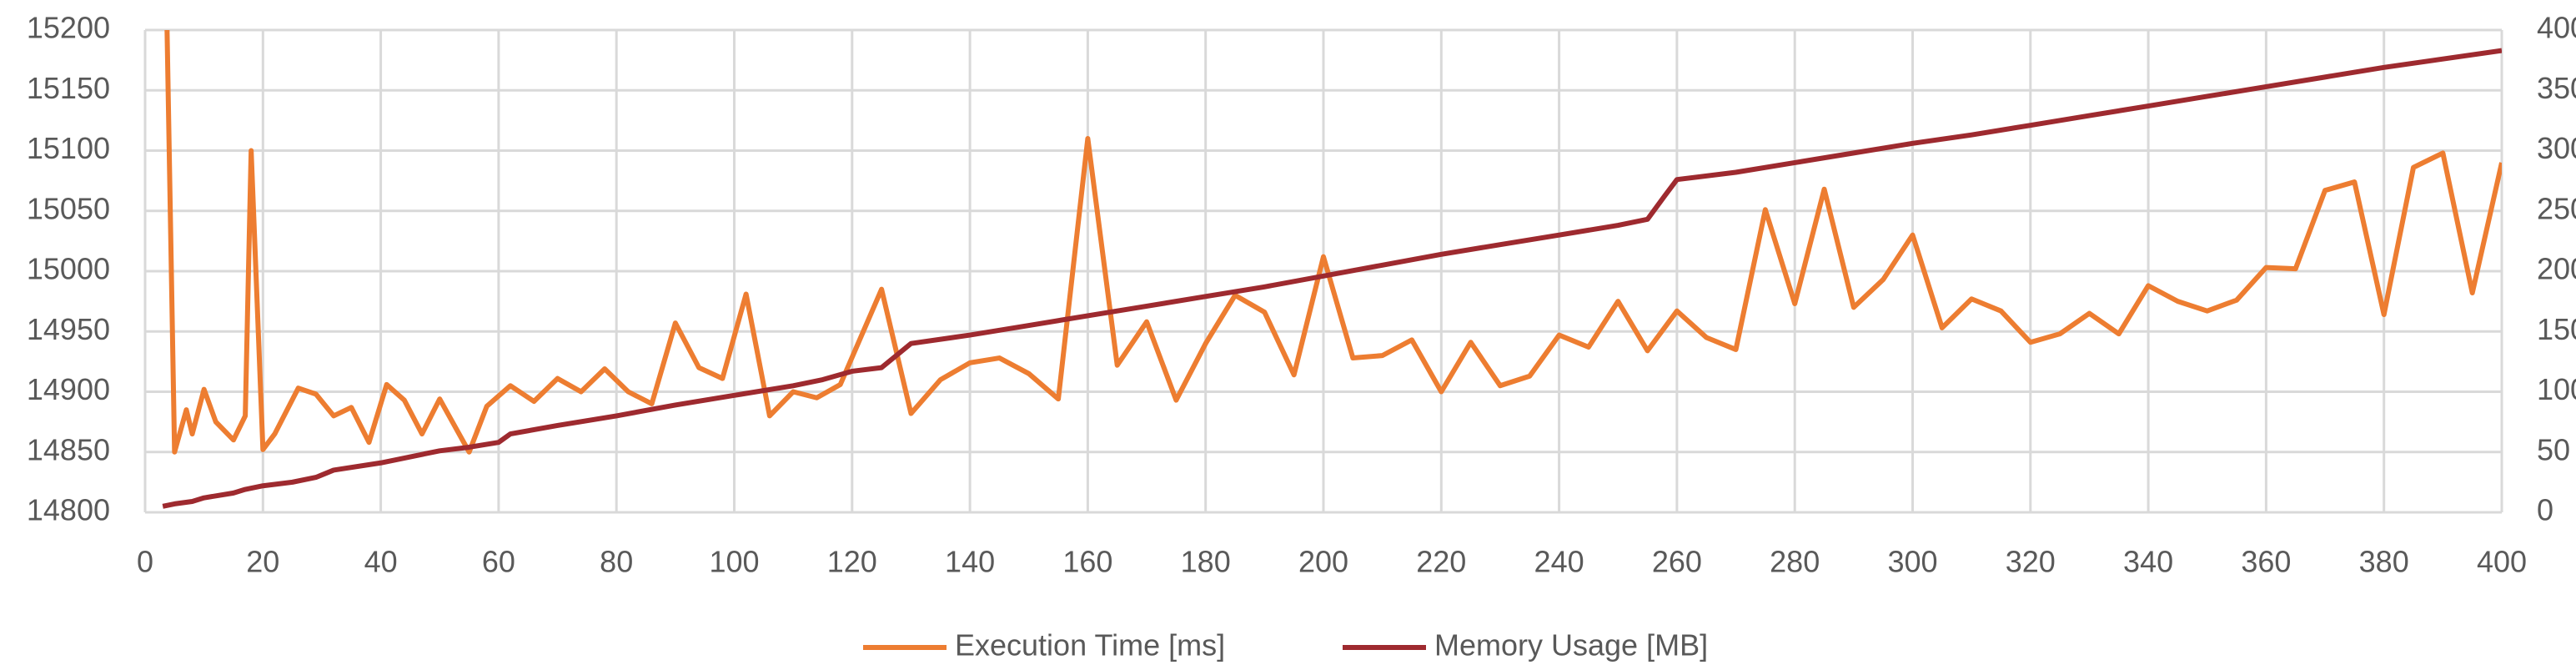  I want to click on y-tick-label: 15000, so click(68, 269).